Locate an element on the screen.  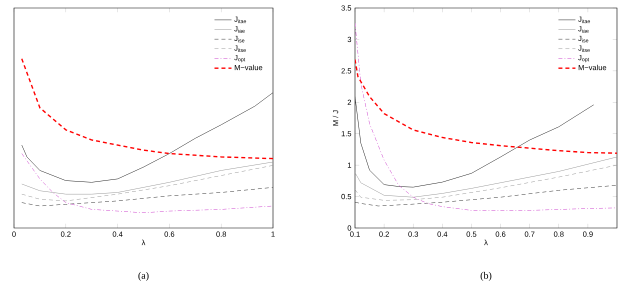
text: (b) is located at coordinates (486, 276).